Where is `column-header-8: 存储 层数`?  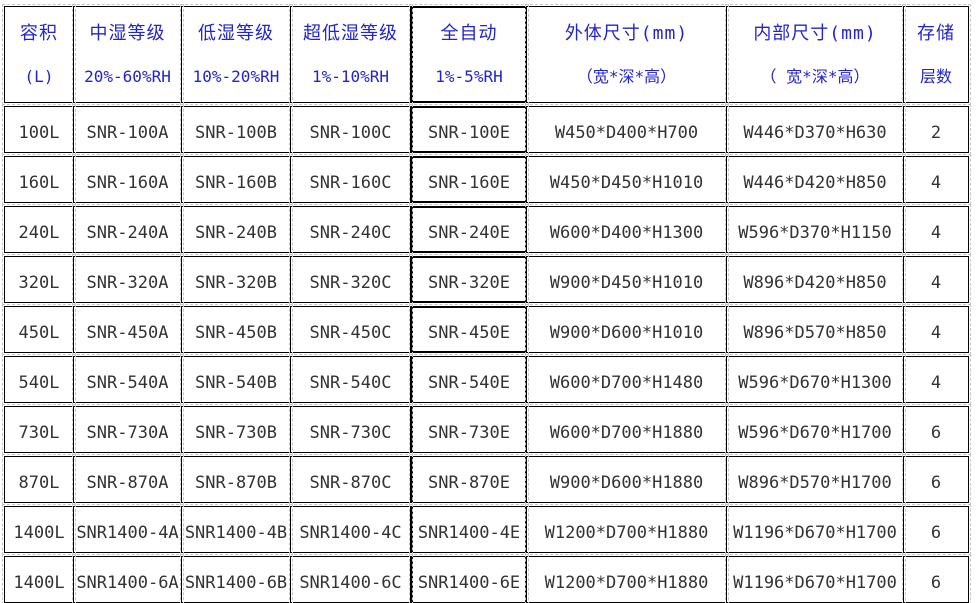 column-header-8: 存储 层数 is located at coordinates (936, 54).